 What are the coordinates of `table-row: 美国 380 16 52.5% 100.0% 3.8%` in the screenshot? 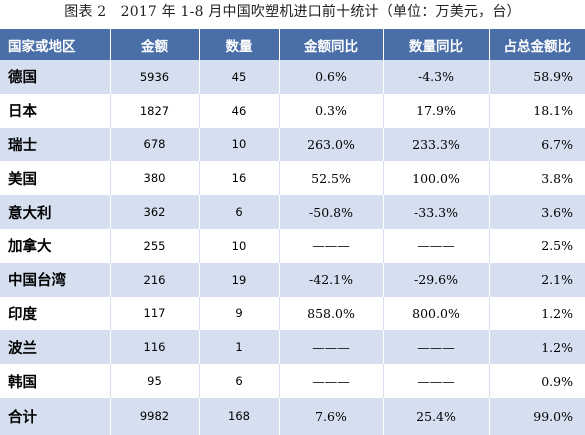 It's located at (292, 178).